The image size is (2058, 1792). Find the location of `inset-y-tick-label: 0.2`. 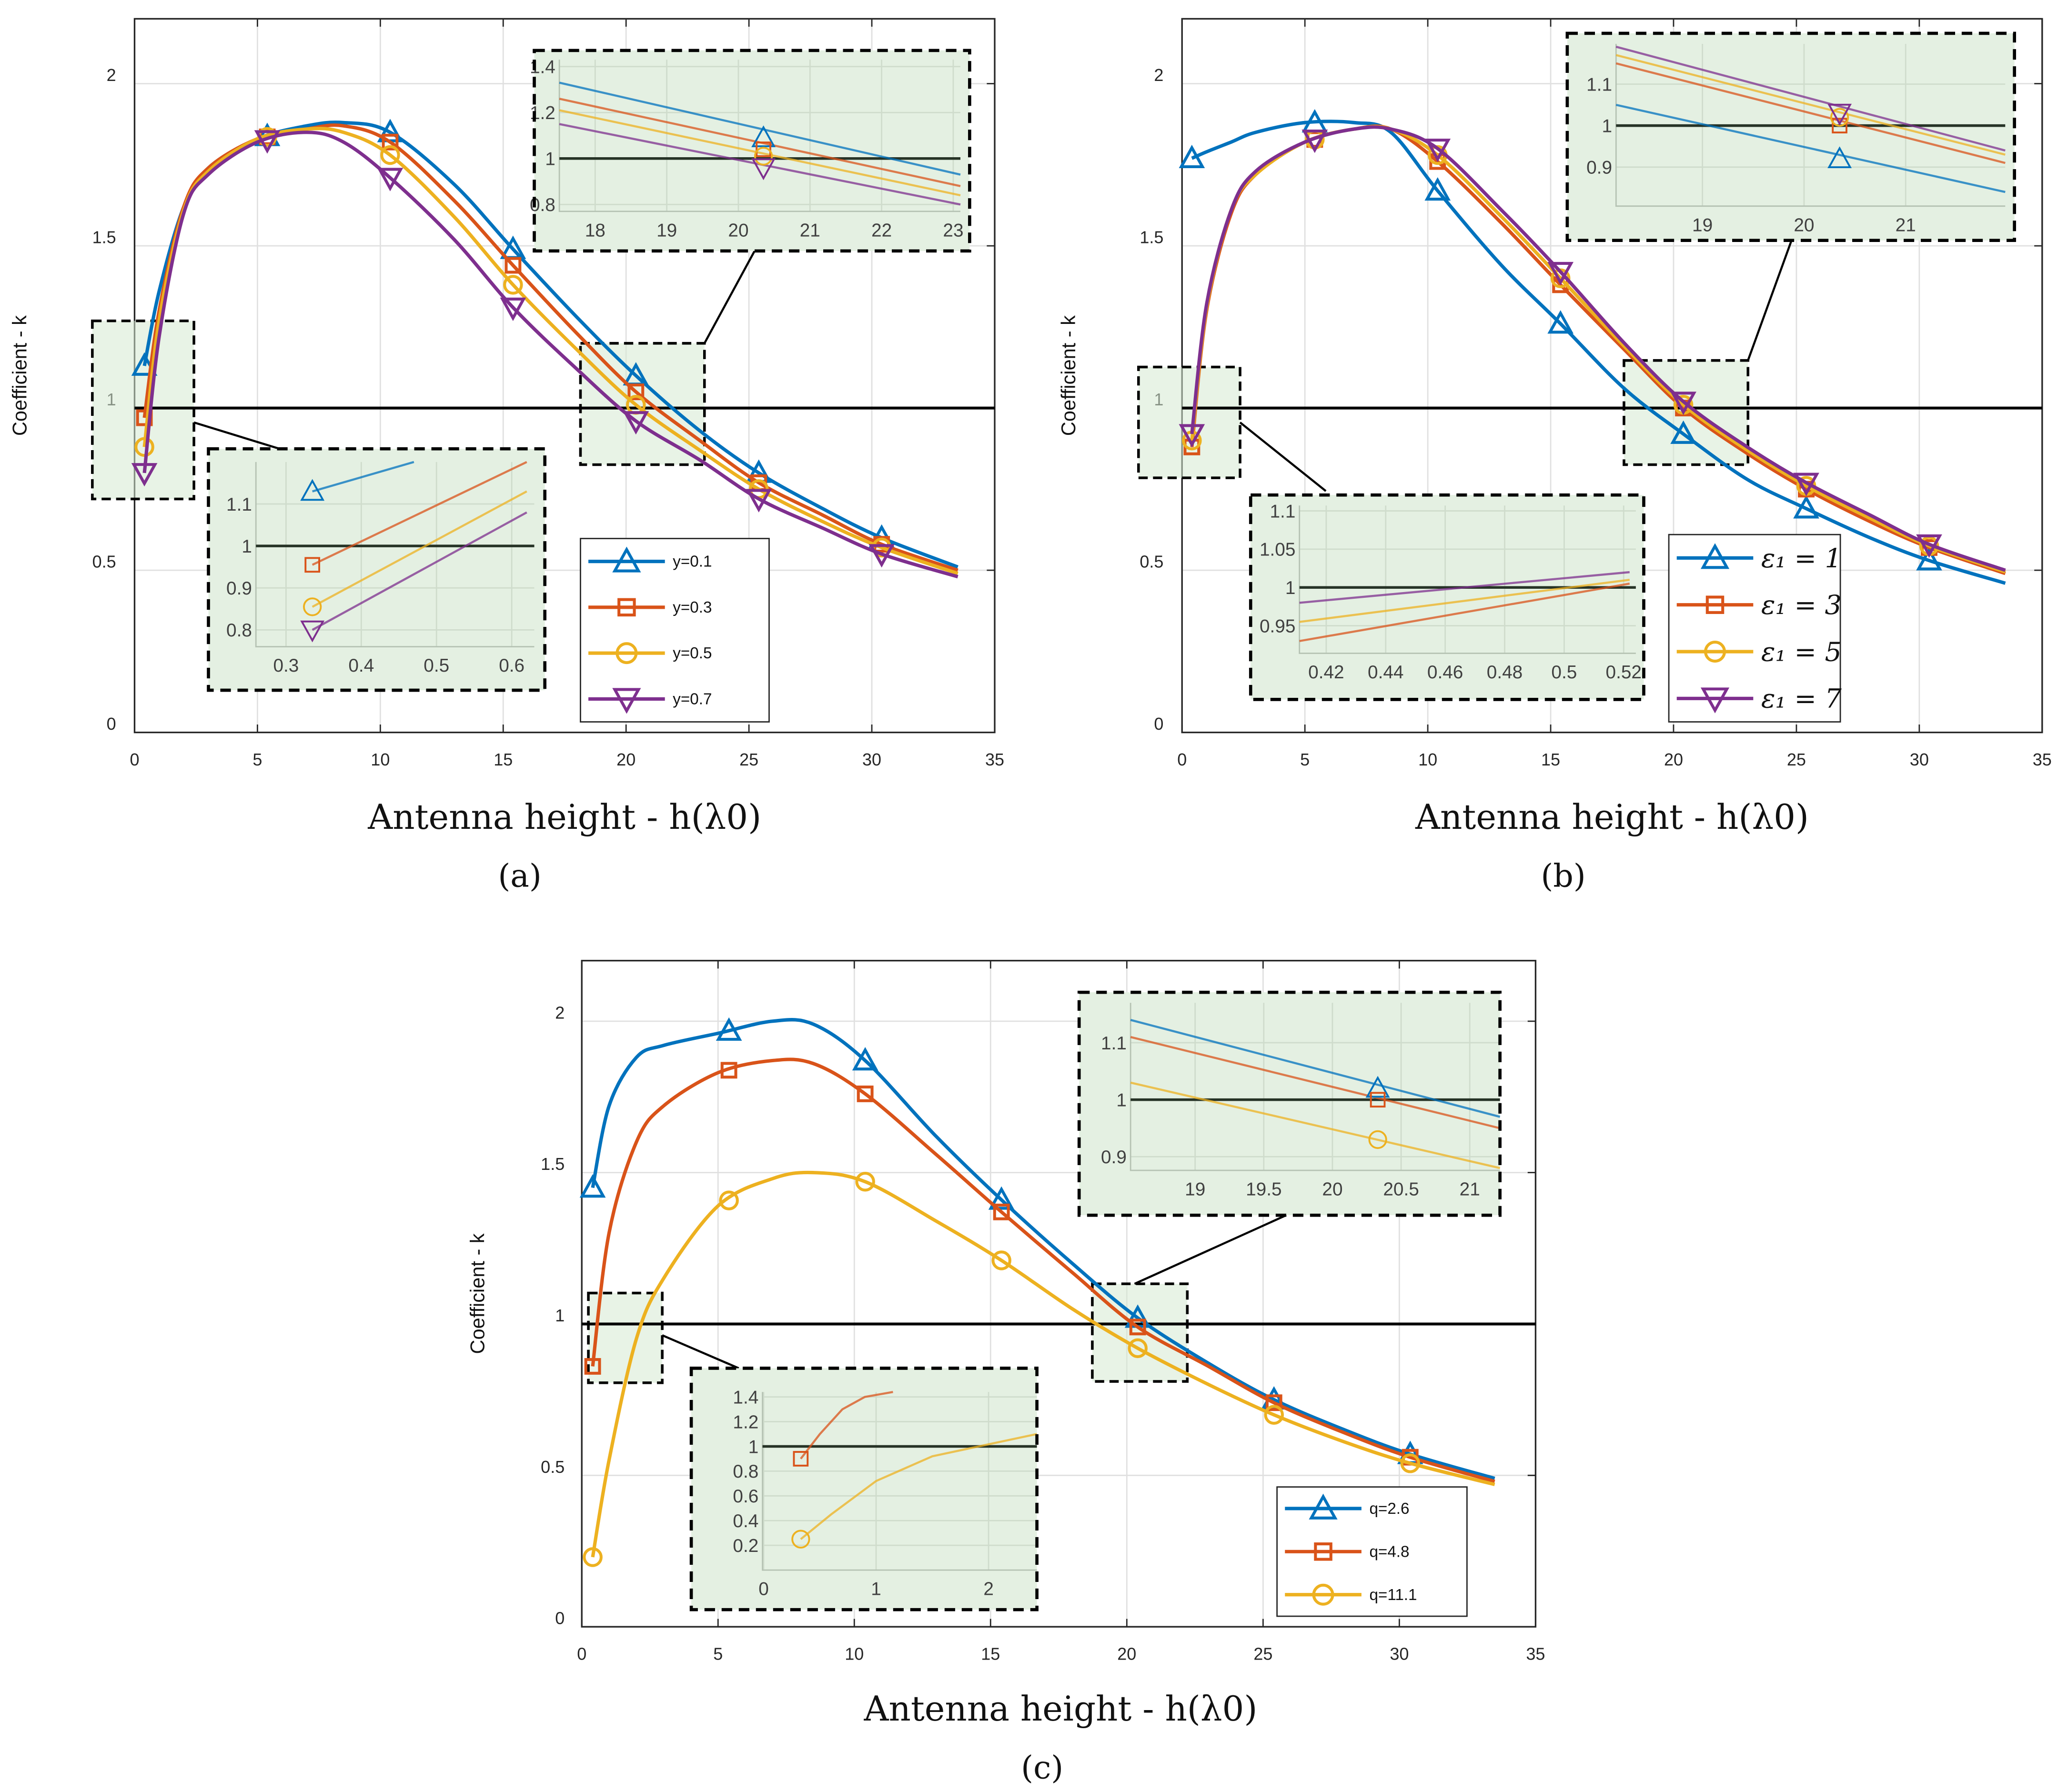

inset-y-tick-label: 0.2 is located at coordinates (745, 1546).